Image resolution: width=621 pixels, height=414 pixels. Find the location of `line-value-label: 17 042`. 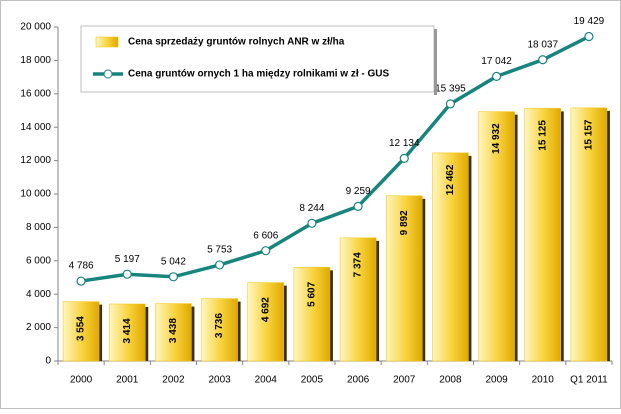

line-value-label: 17 042 is located at coordinates (496, 61).